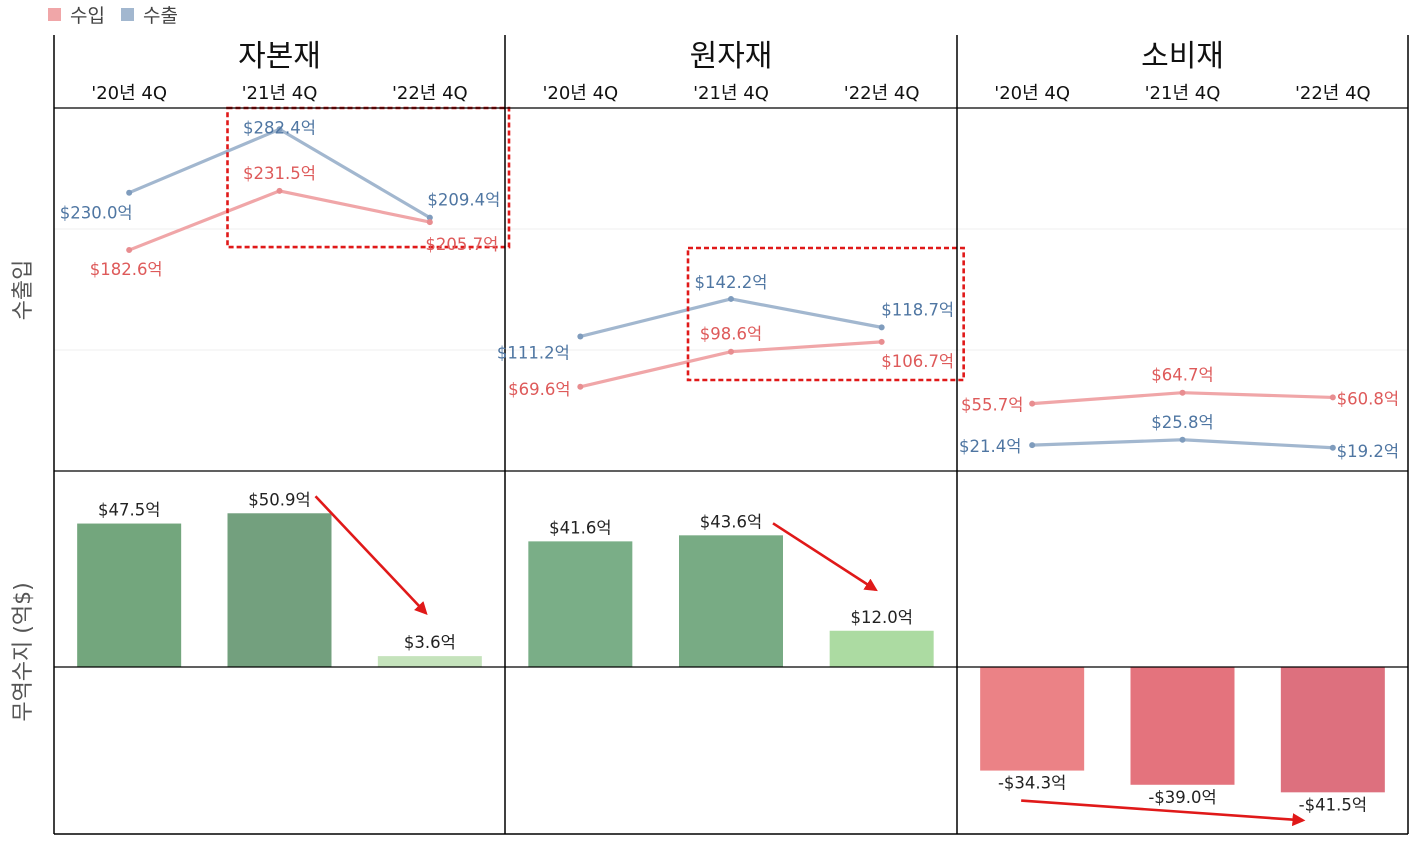  Describe the element at coordinates (54, 14) in the screenshot. I see `legend-swatch-import` at that location.